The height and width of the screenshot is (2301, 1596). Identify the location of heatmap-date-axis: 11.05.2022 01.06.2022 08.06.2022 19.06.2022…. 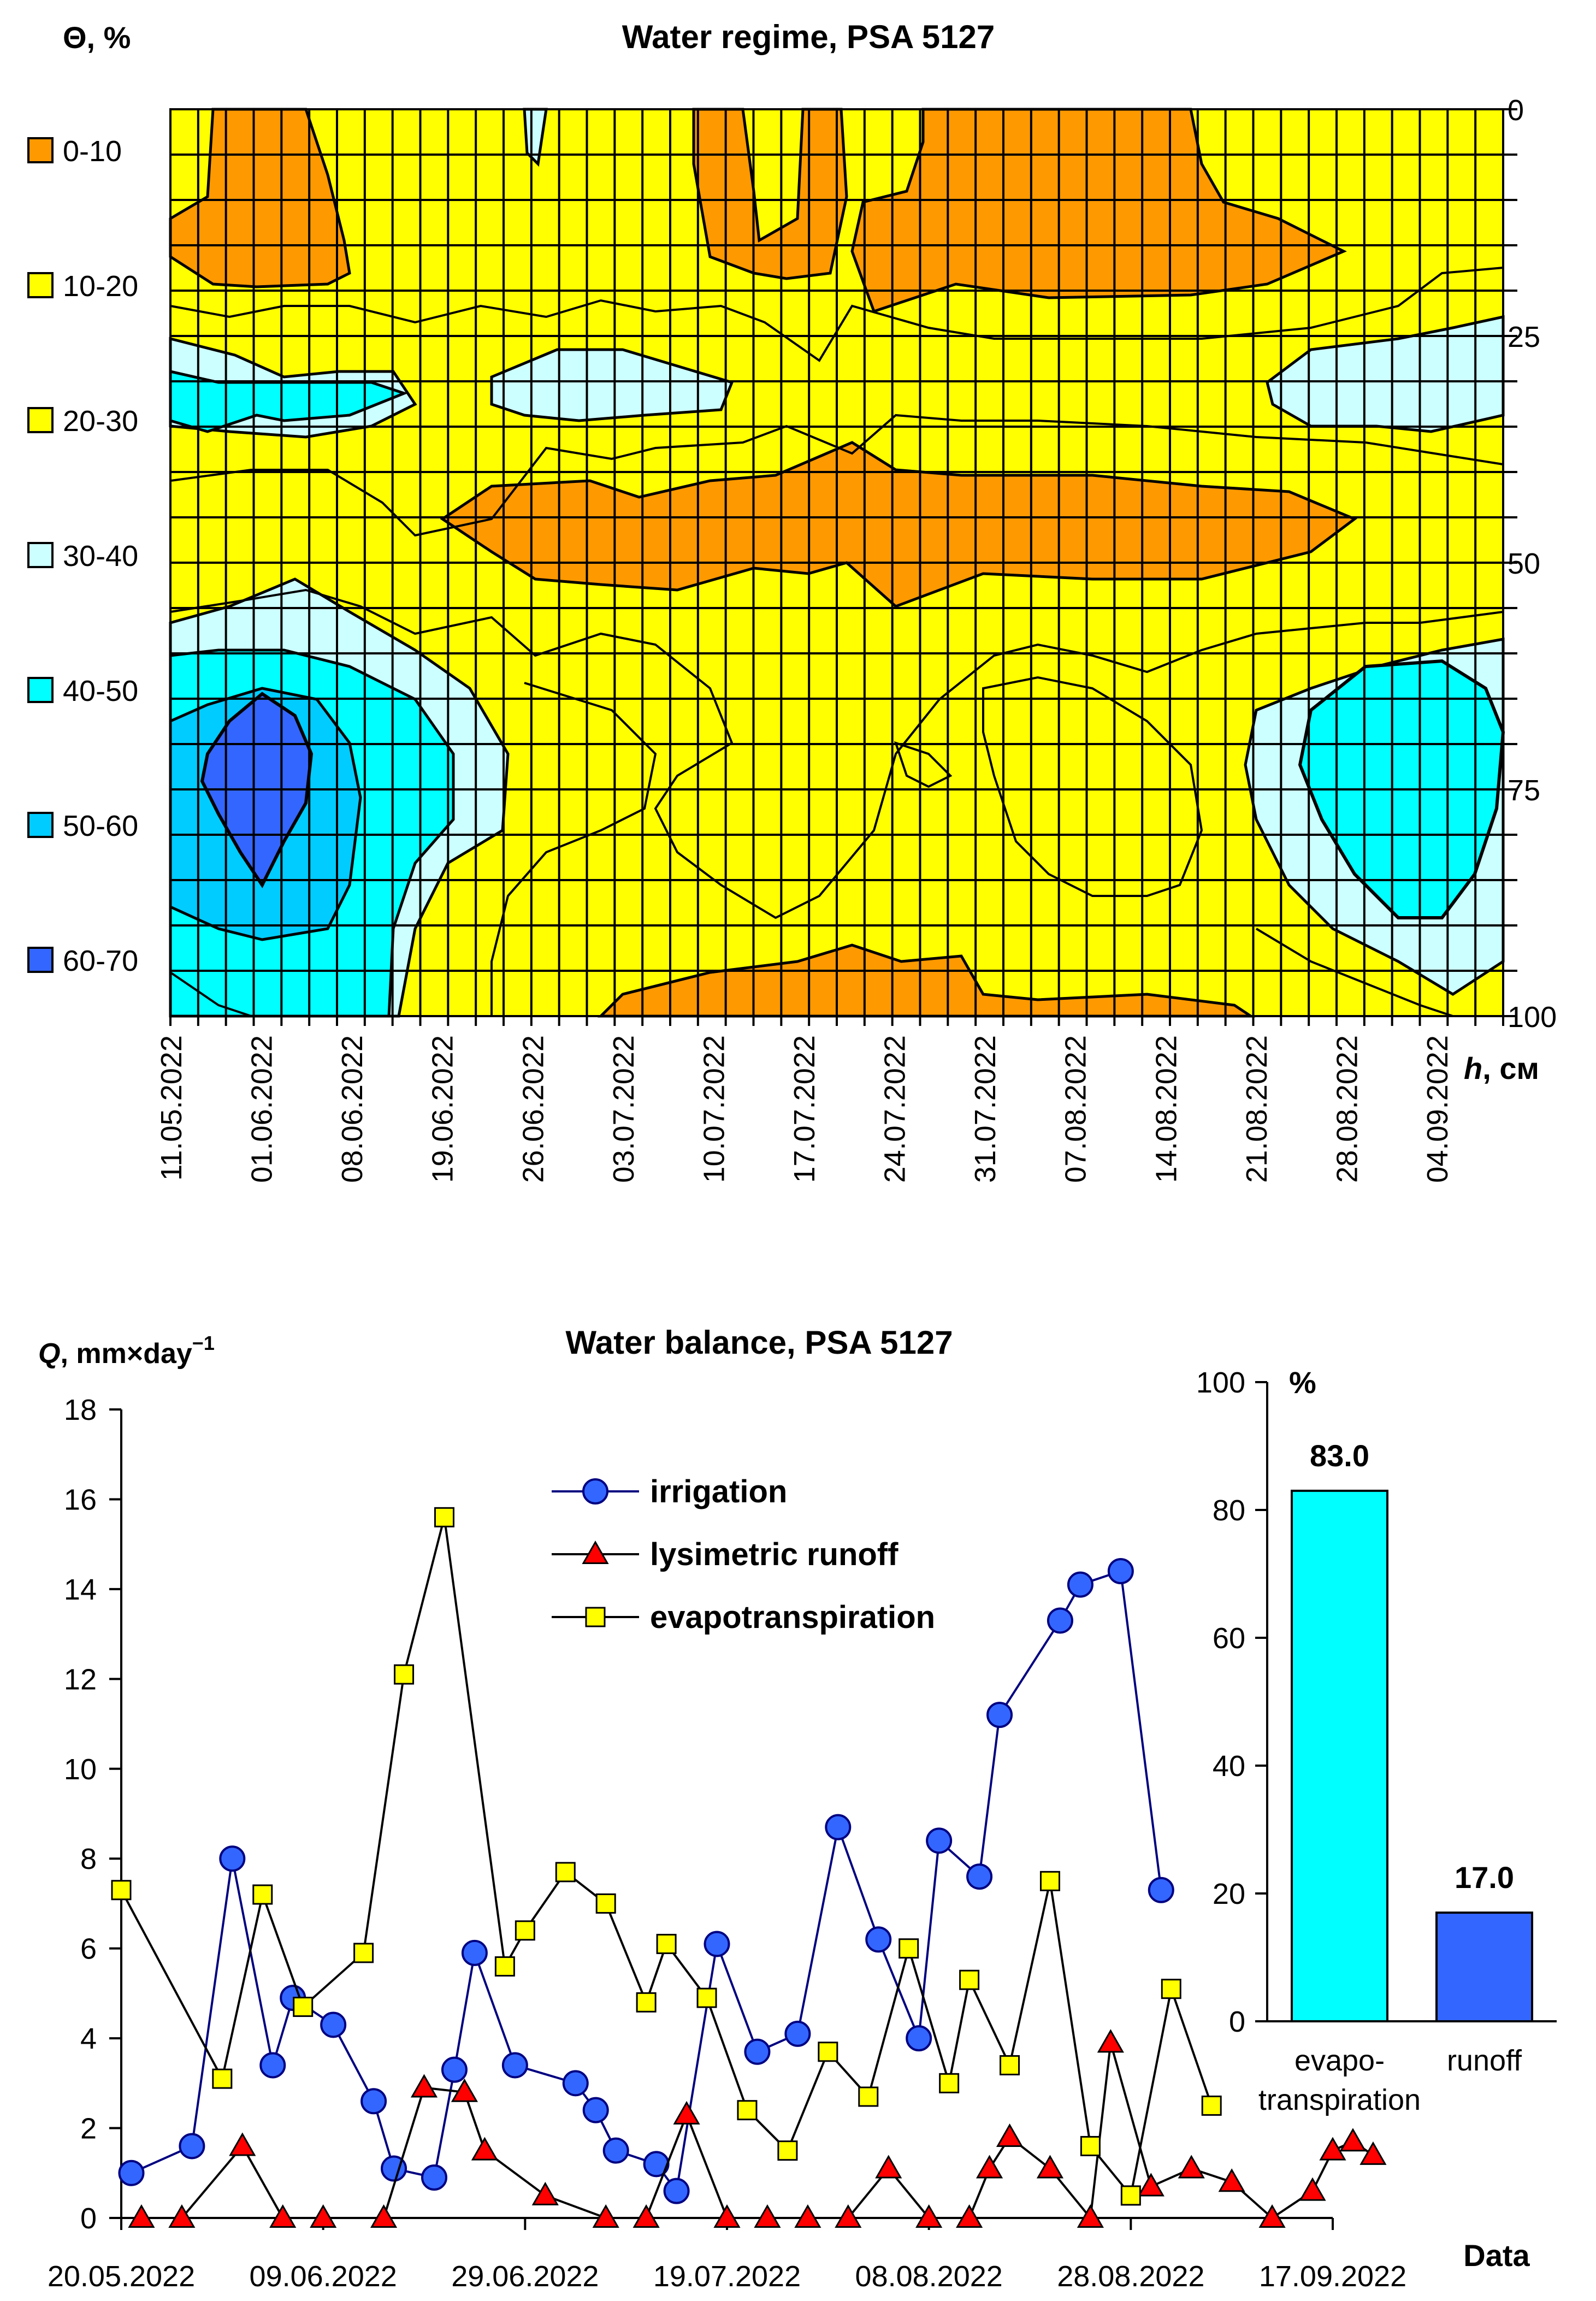
(829, 1099).